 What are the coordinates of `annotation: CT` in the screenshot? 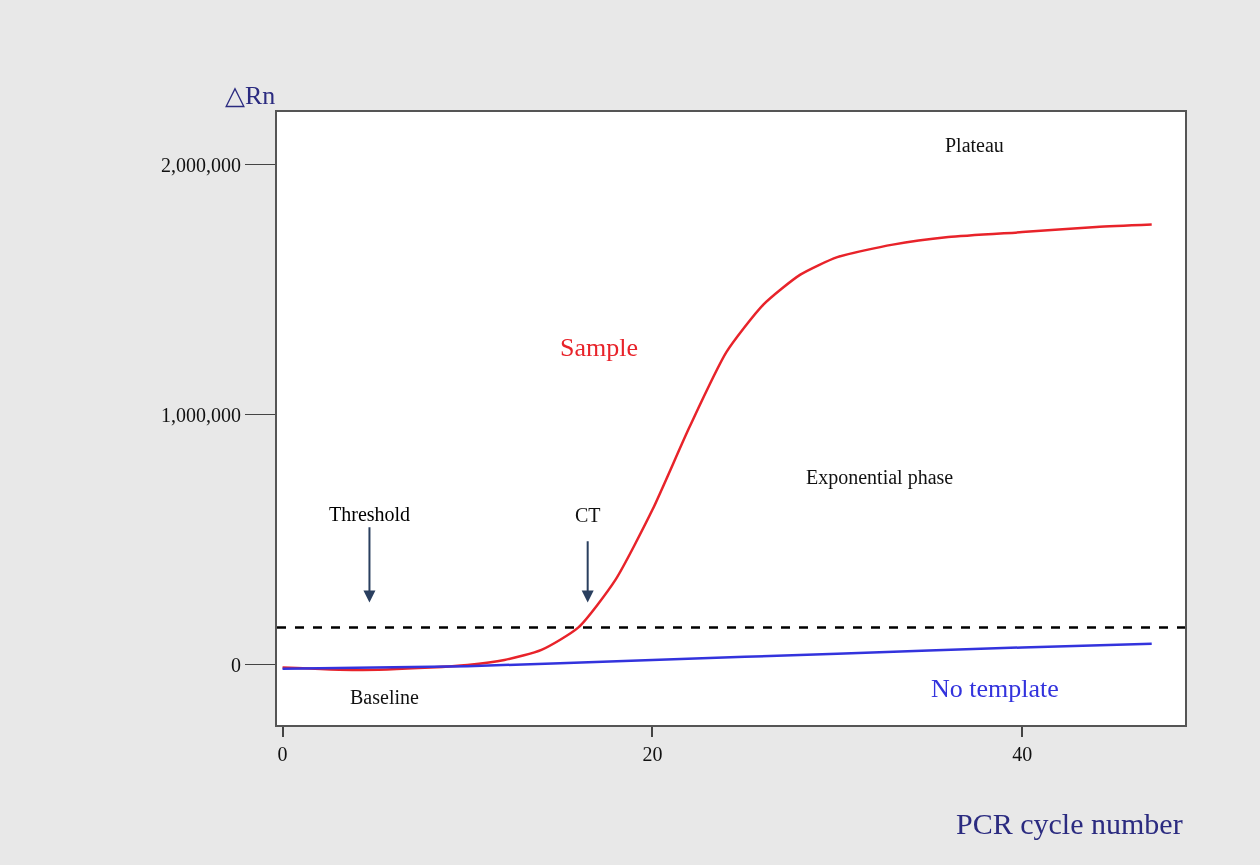 It's located at (588, 515).